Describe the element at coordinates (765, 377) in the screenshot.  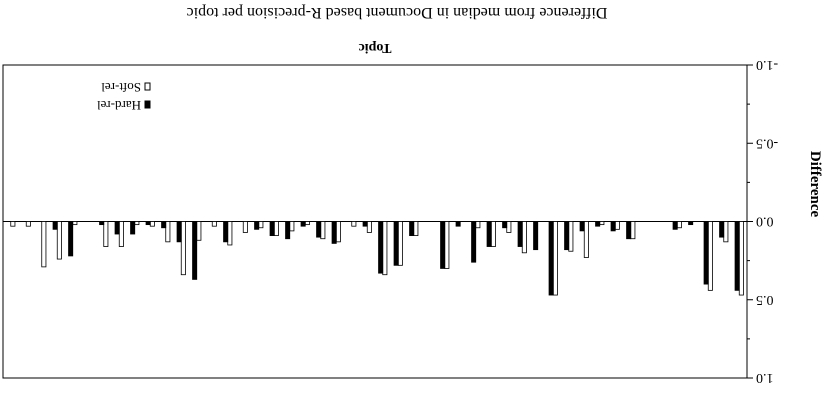
I see `y-tick-label: 1.0` at that location.